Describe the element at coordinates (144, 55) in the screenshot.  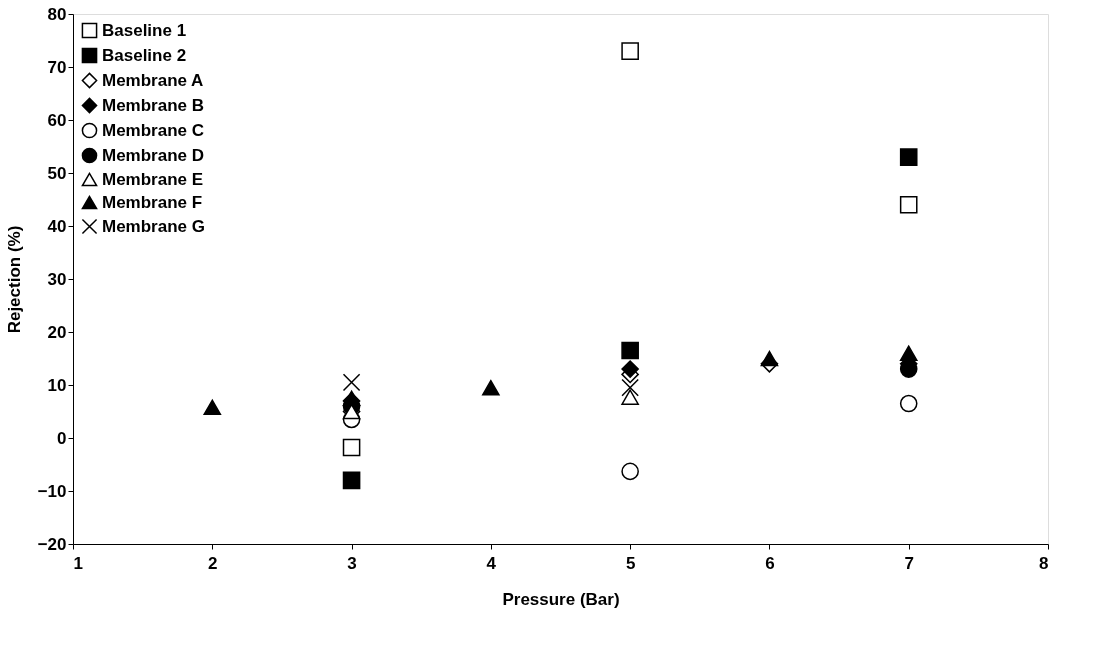
I see `legend-label: Baseline 2` at that location.